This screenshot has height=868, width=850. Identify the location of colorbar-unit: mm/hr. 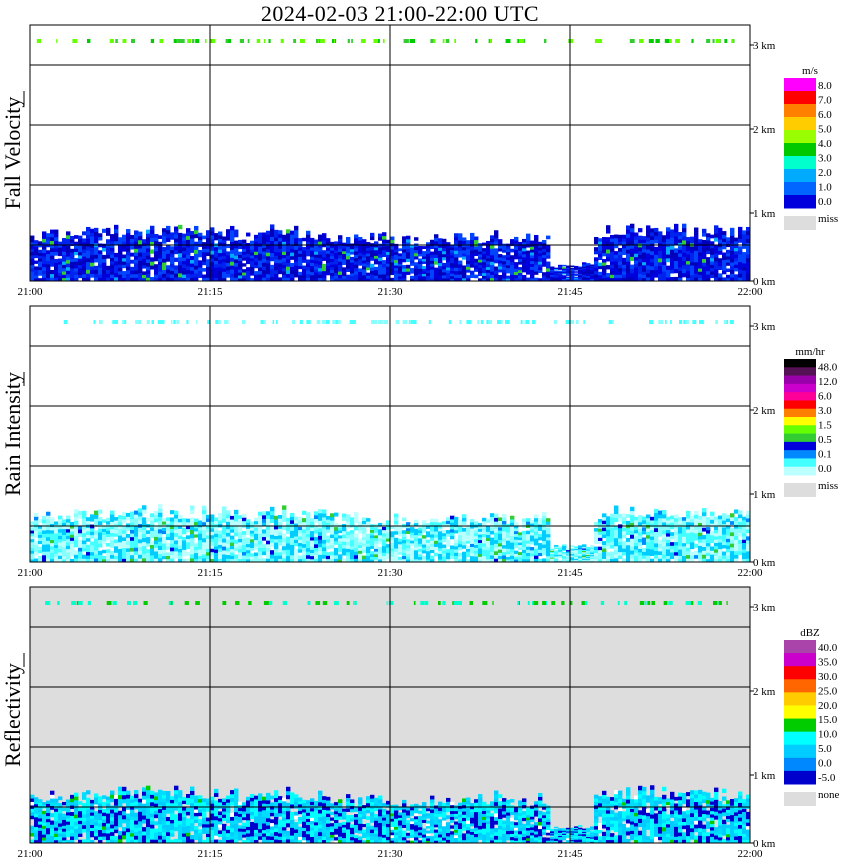
(810, 352).